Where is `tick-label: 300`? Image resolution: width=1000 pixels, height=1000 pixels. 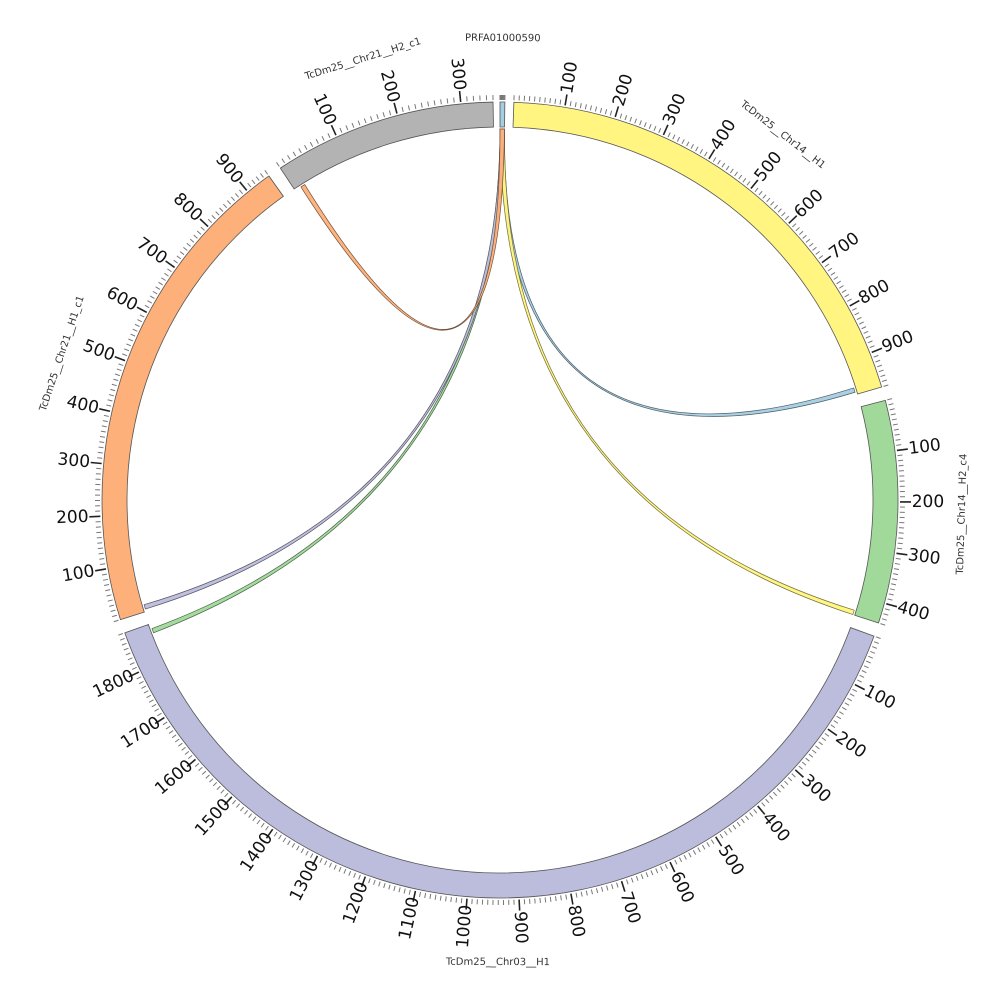
tick-label: 300 is located at coordinates (74, 460).